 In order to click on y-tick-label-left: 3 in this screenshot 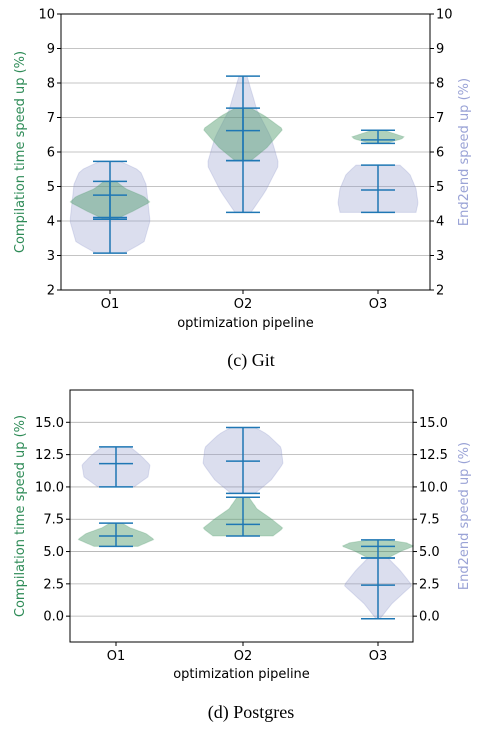, I will do `click(51, 256)`.